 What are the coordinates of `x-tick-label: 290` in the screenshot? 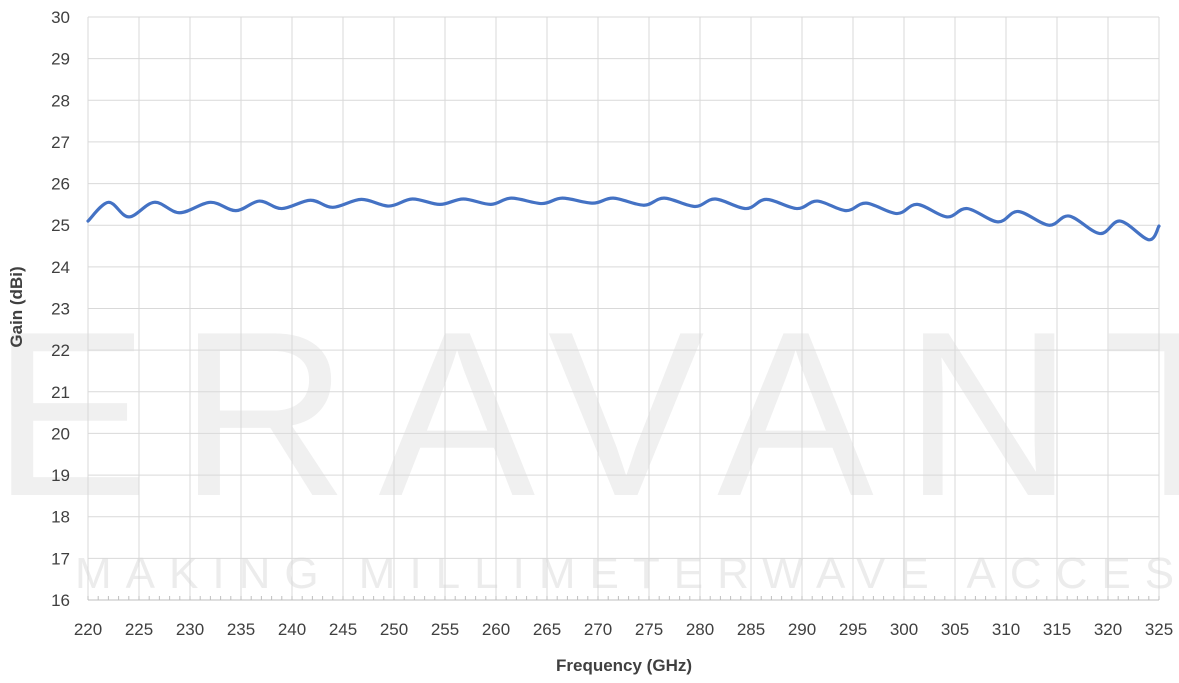 It's located at (802, 629).